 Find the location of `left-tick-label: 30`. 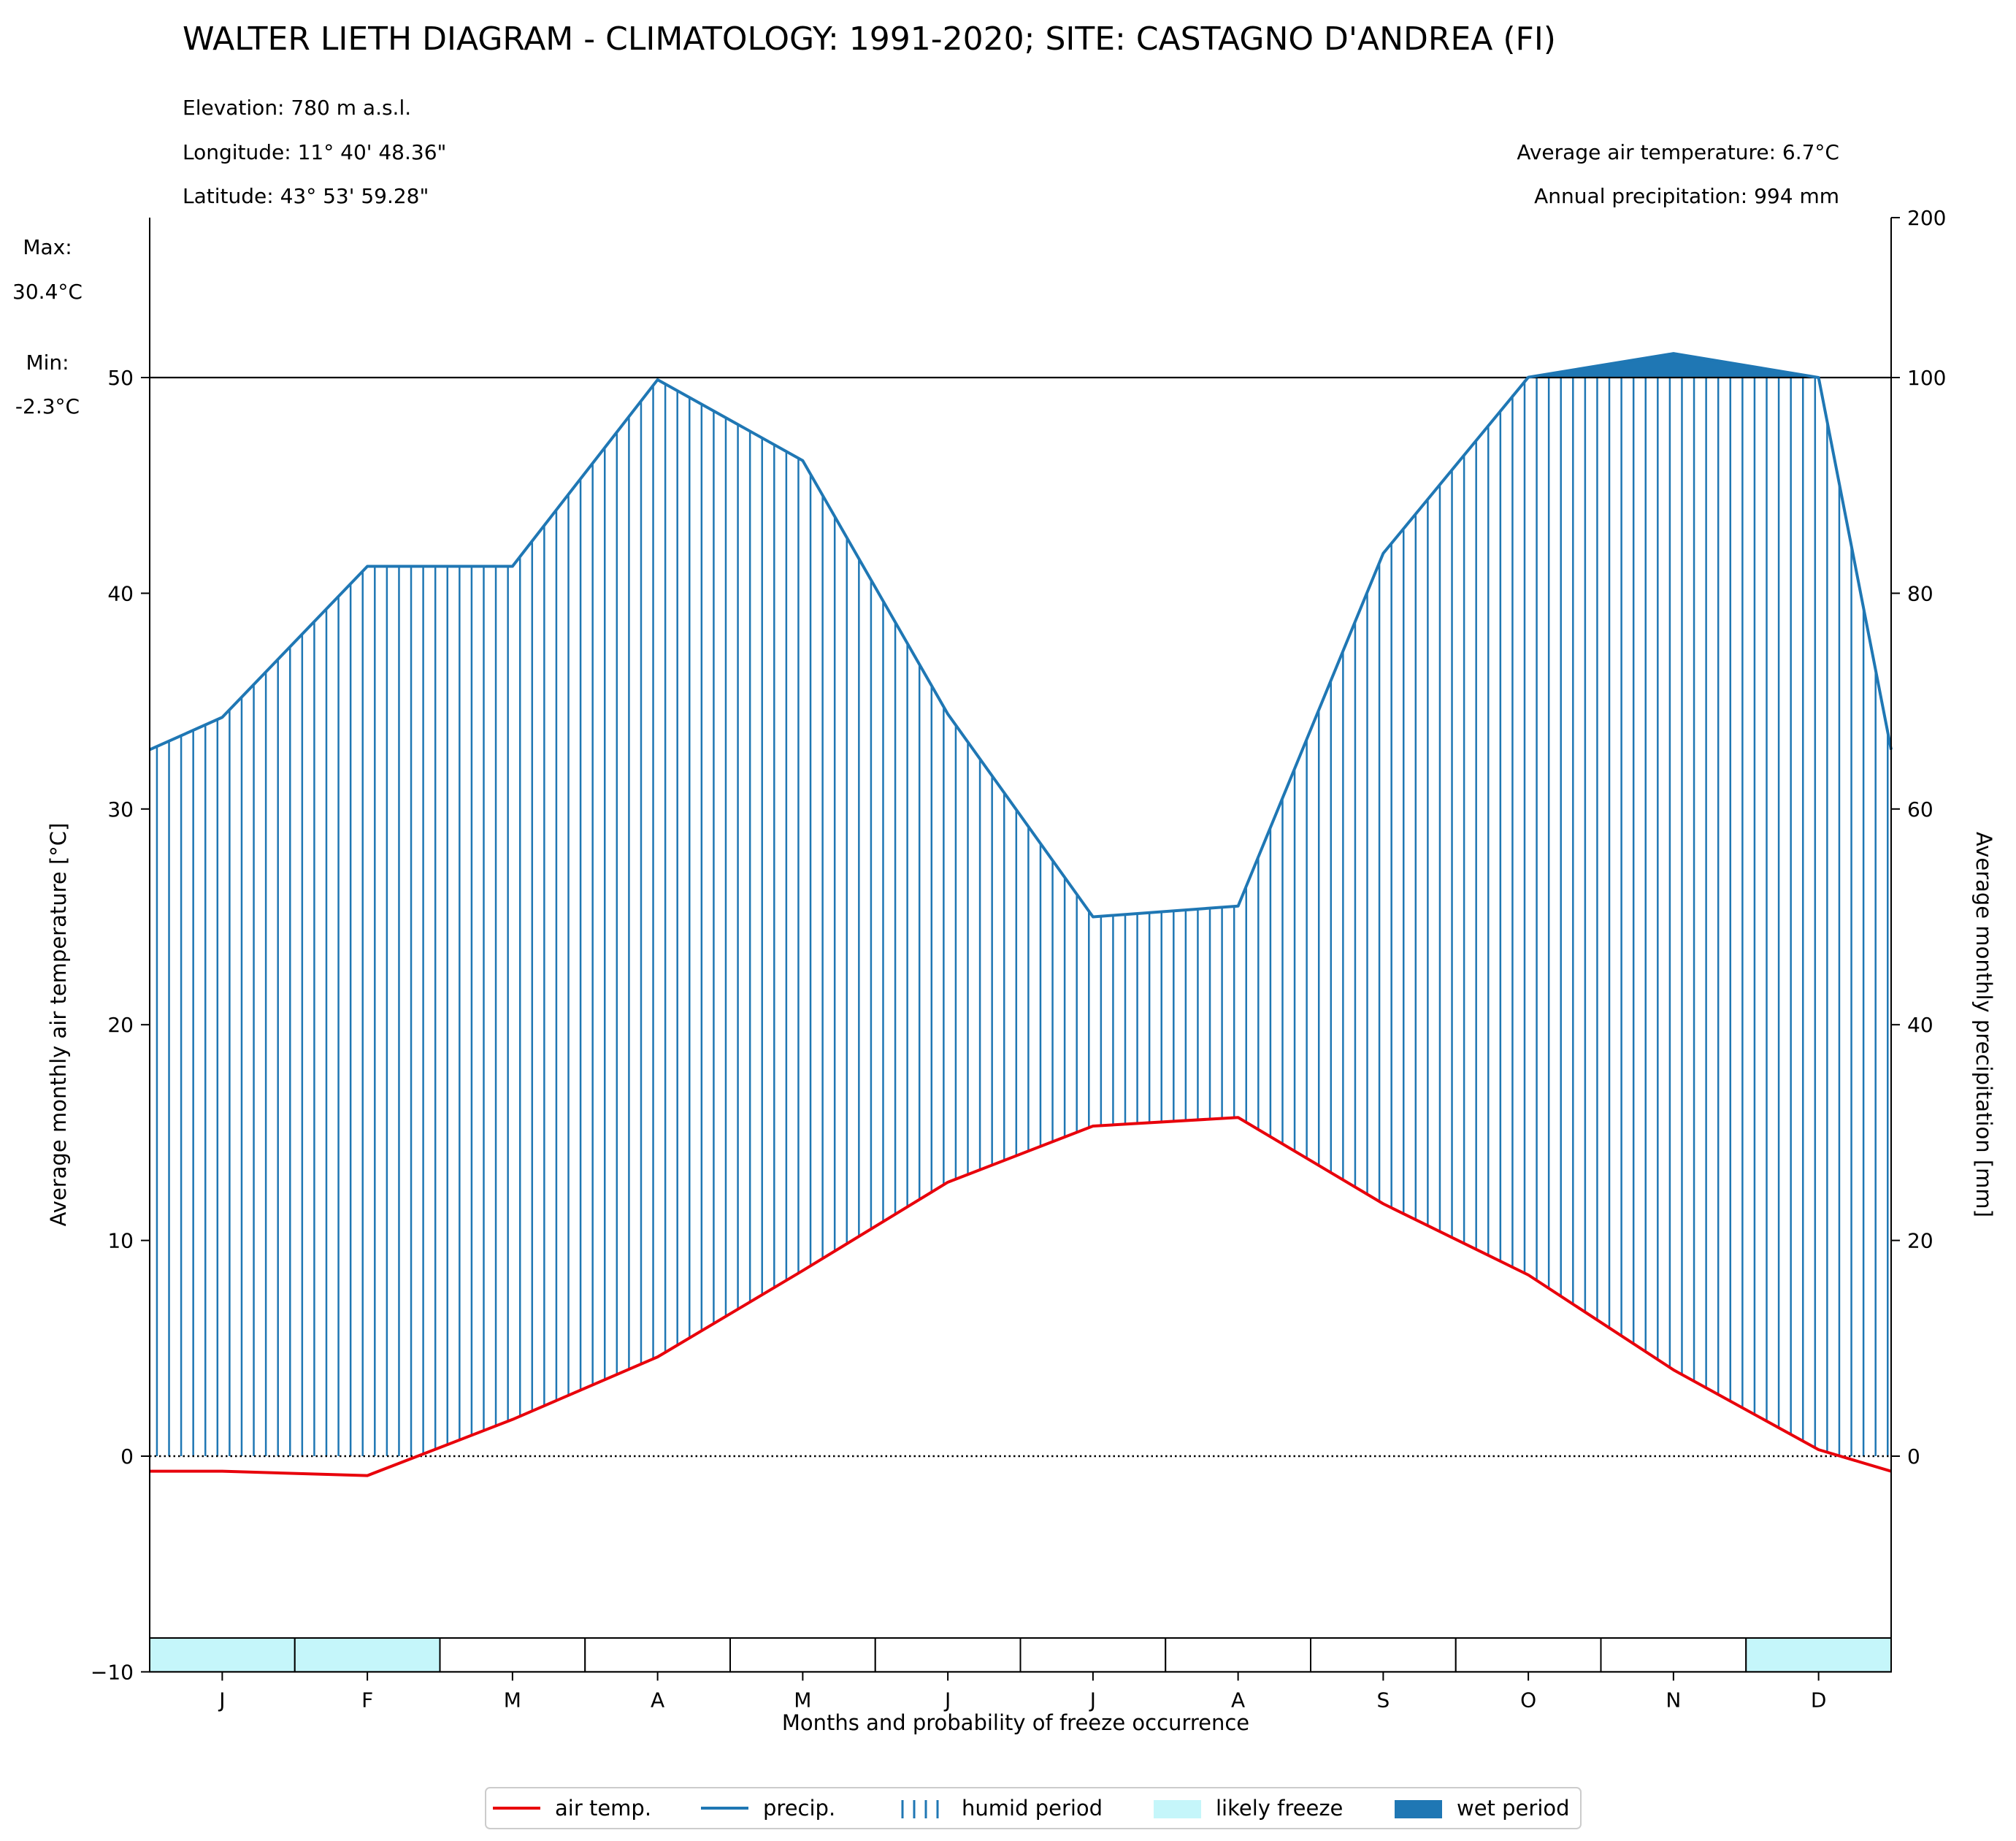

left-tick-label: 30 is located at coordinates (120, 809).